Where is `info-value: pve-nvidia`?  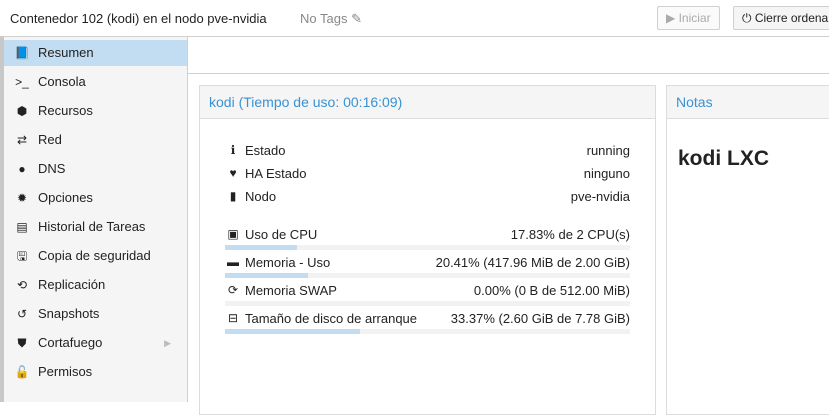 info-value: pve-nvidia is located at coordinates (600, 196).